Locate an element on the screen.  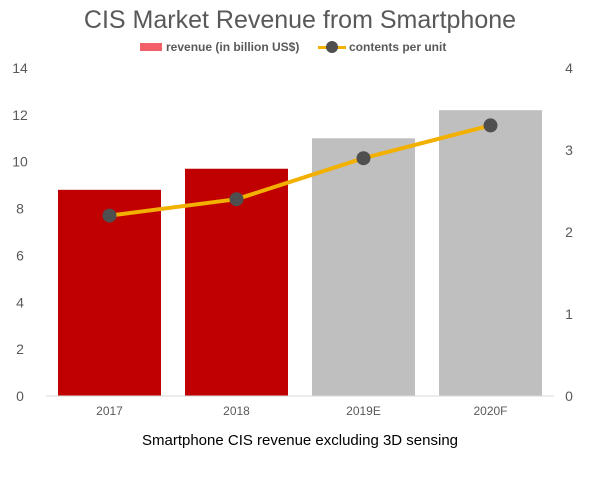
bar-2020F is located at coordinates (490, 253).